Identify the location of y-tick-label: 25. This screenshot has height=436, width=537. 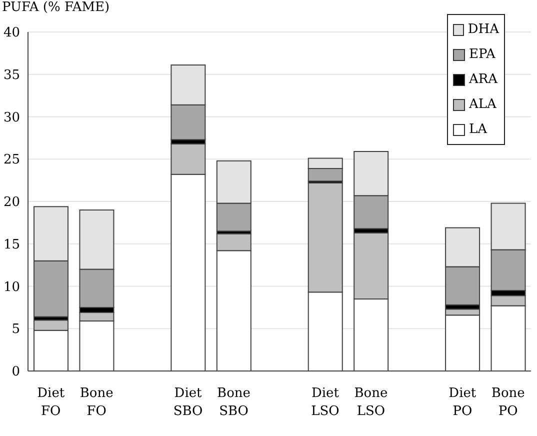
(11, 160).